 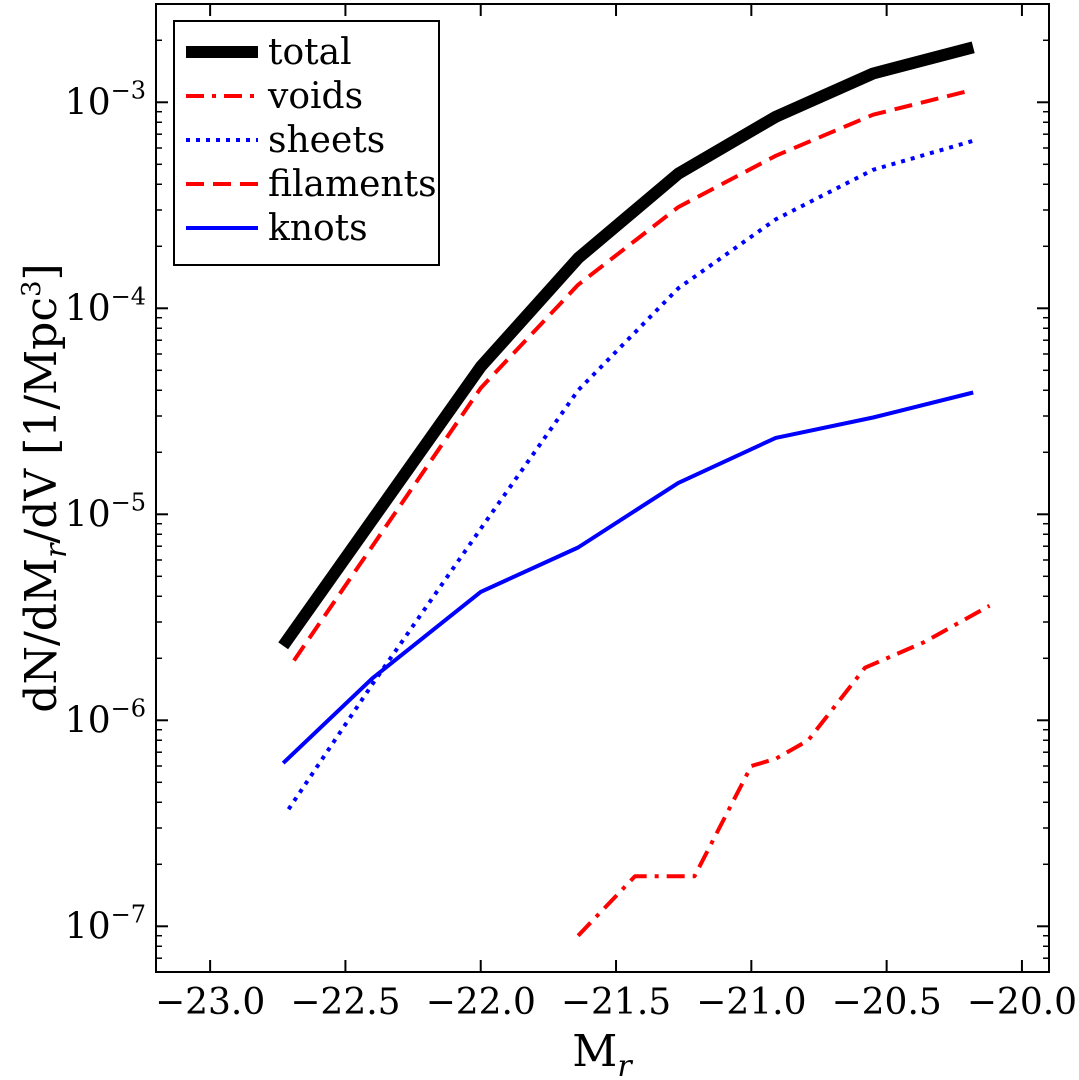 I want to click on y-tick-label: 10⁻⁶, so click(x=105, y=717).